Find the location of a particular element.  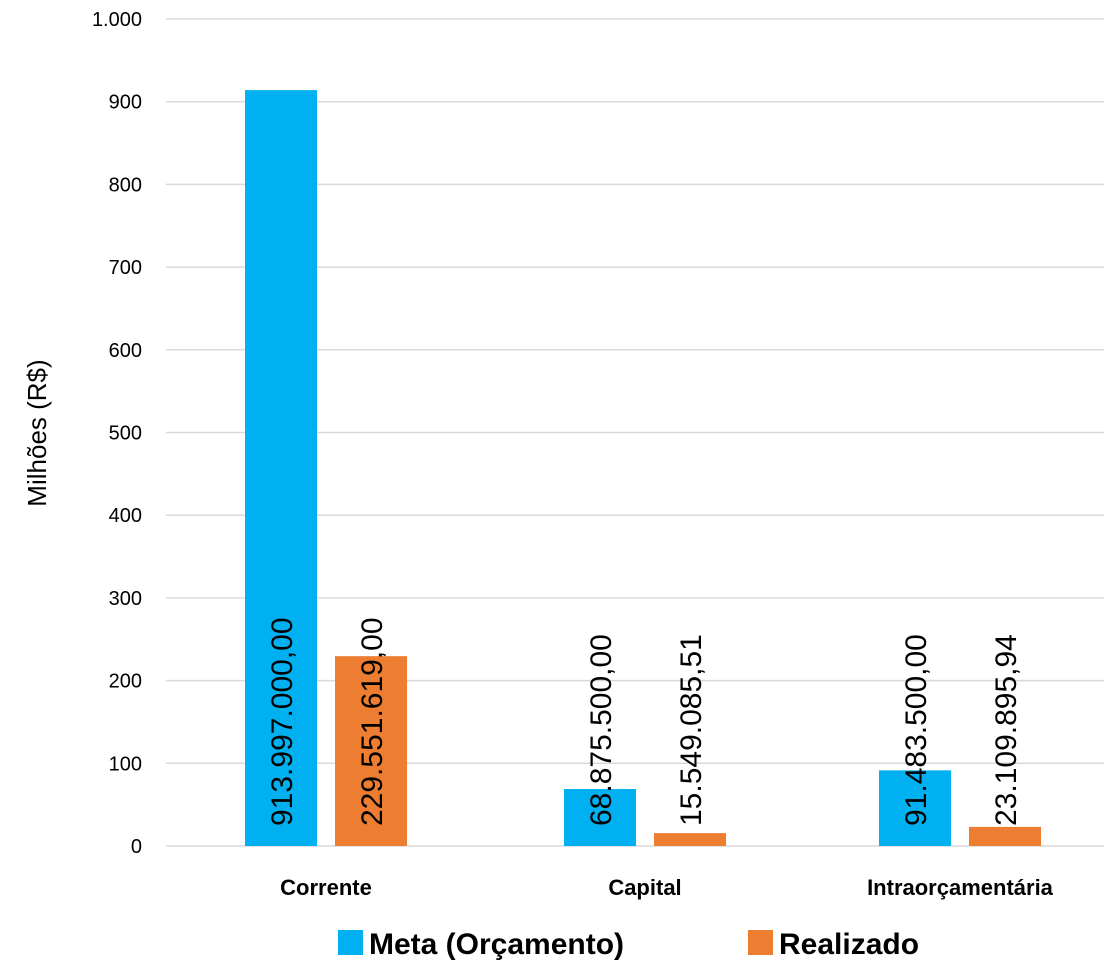

legend: Meta (Orçamento) Realizado is located at coordinates (628, 944).